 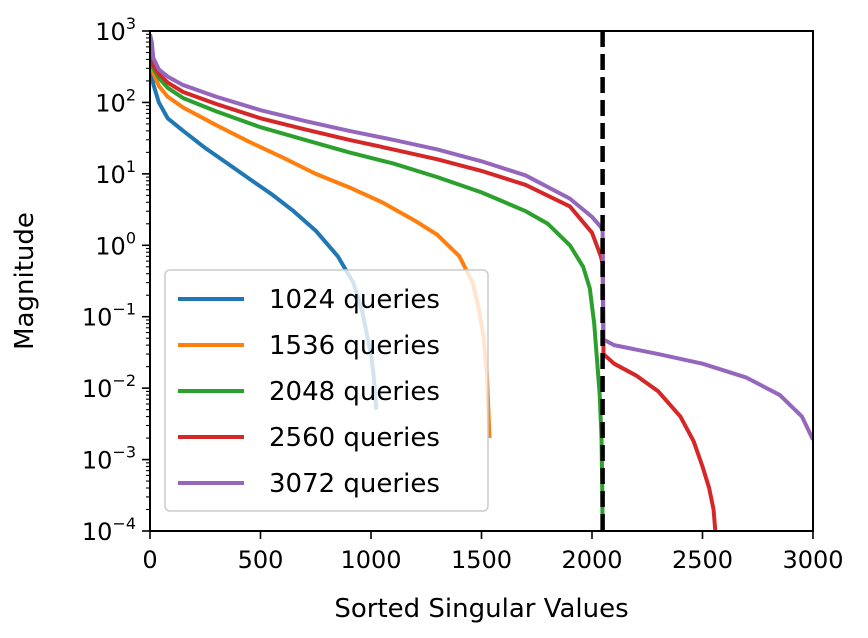 What do you see at coordinates (109, 530) in the screenshot?
I see `y-tick-label: 10⁻⁴` at bounding box center [109, 530].